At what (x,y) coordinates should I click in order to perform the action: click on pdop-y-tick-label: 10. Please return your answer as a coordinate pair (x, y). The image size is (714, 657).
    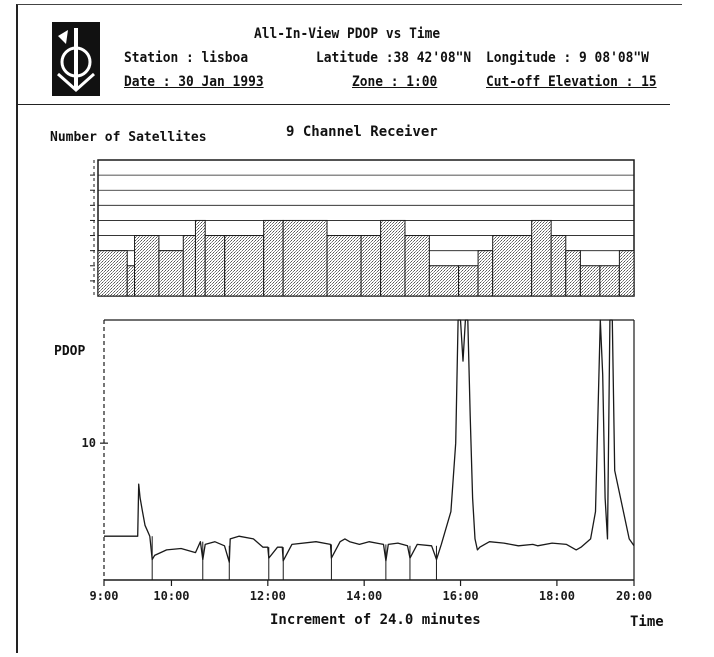
    Looking at the image, I should click on (89, 443).